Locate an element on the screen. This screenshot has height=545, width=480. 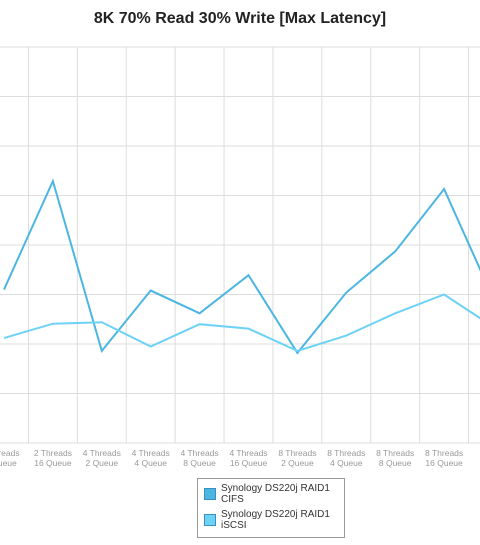
legend-label-iscsi-line2: iSCSI is located at coordinates (234, 525).